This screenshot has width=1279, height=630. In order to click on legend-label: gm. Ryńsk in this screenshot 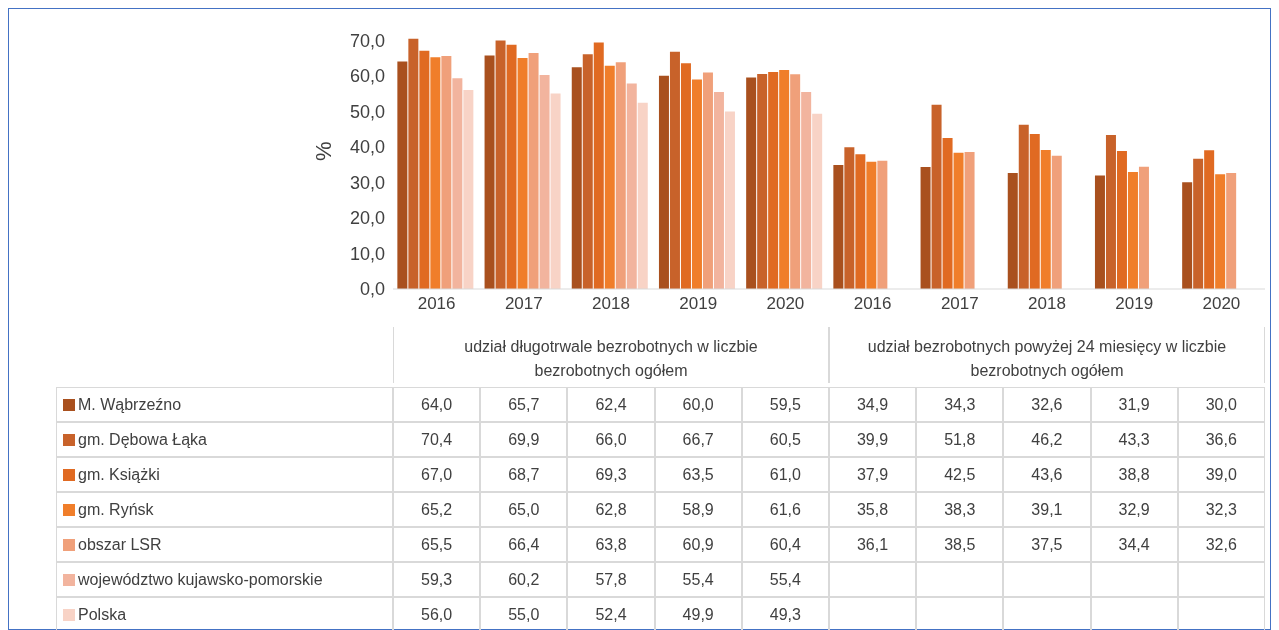, I will do `click(116, 509)`.